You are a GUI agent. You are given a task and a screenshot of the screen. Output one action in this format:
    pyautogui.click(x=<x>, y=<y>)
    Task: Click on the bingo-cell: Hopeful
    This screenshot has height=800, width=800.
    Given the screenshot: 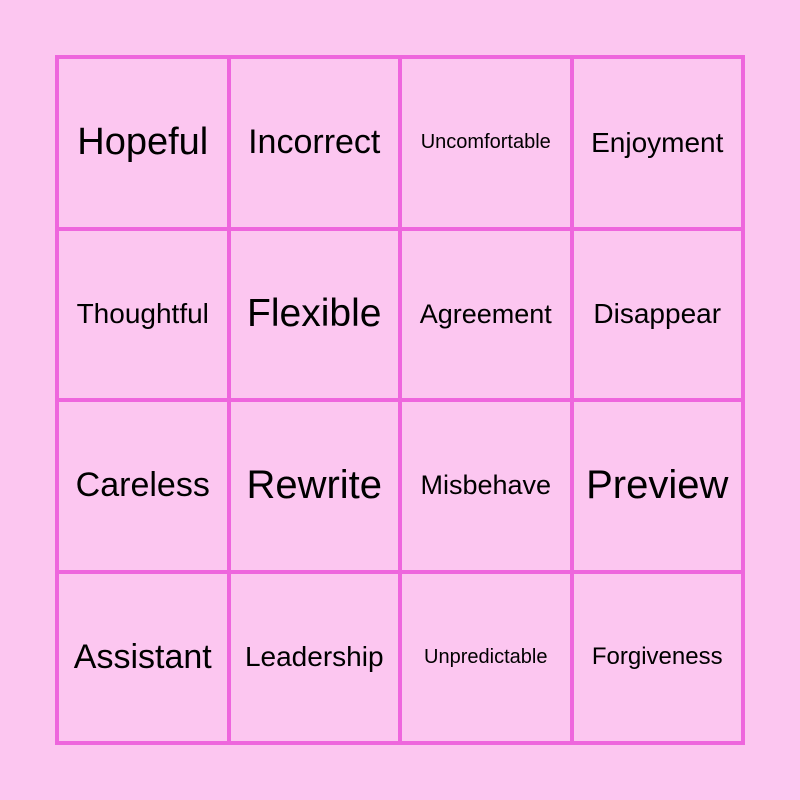 What is the action you would take?
    pyautogui.click(x=143, y=143)
    